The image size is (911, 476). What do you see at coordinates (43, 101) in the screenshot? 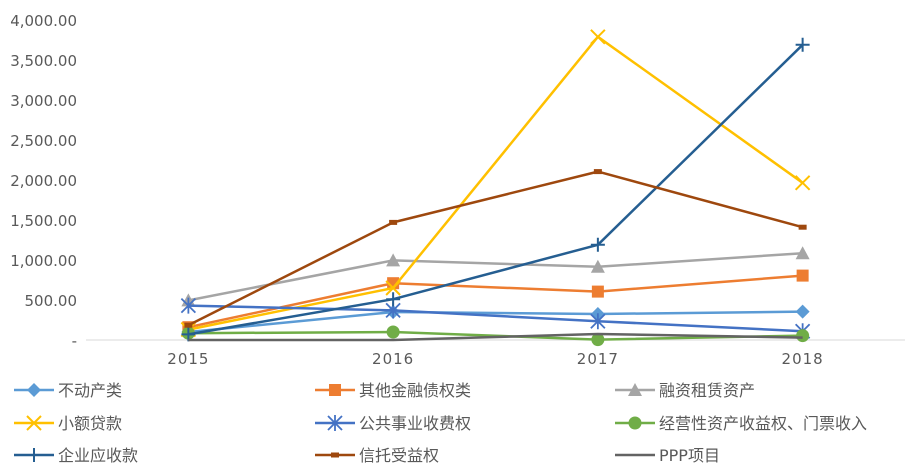
I see `y-tick-label: 3,000.00` at bounding box center [43, 101].